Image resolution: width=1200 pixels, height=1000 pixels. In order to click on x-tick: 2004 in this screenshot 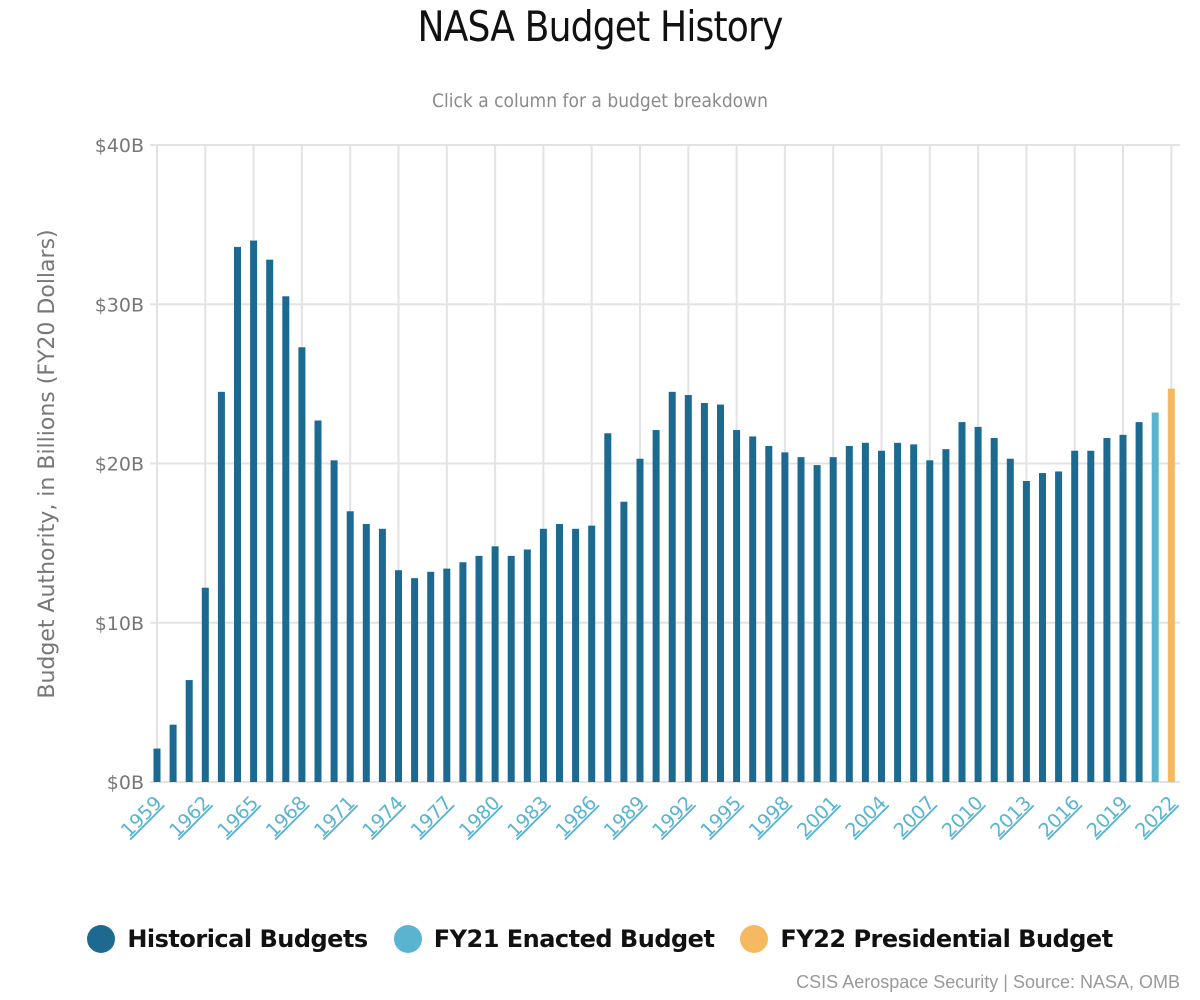, I will do `click(866, 817)`.